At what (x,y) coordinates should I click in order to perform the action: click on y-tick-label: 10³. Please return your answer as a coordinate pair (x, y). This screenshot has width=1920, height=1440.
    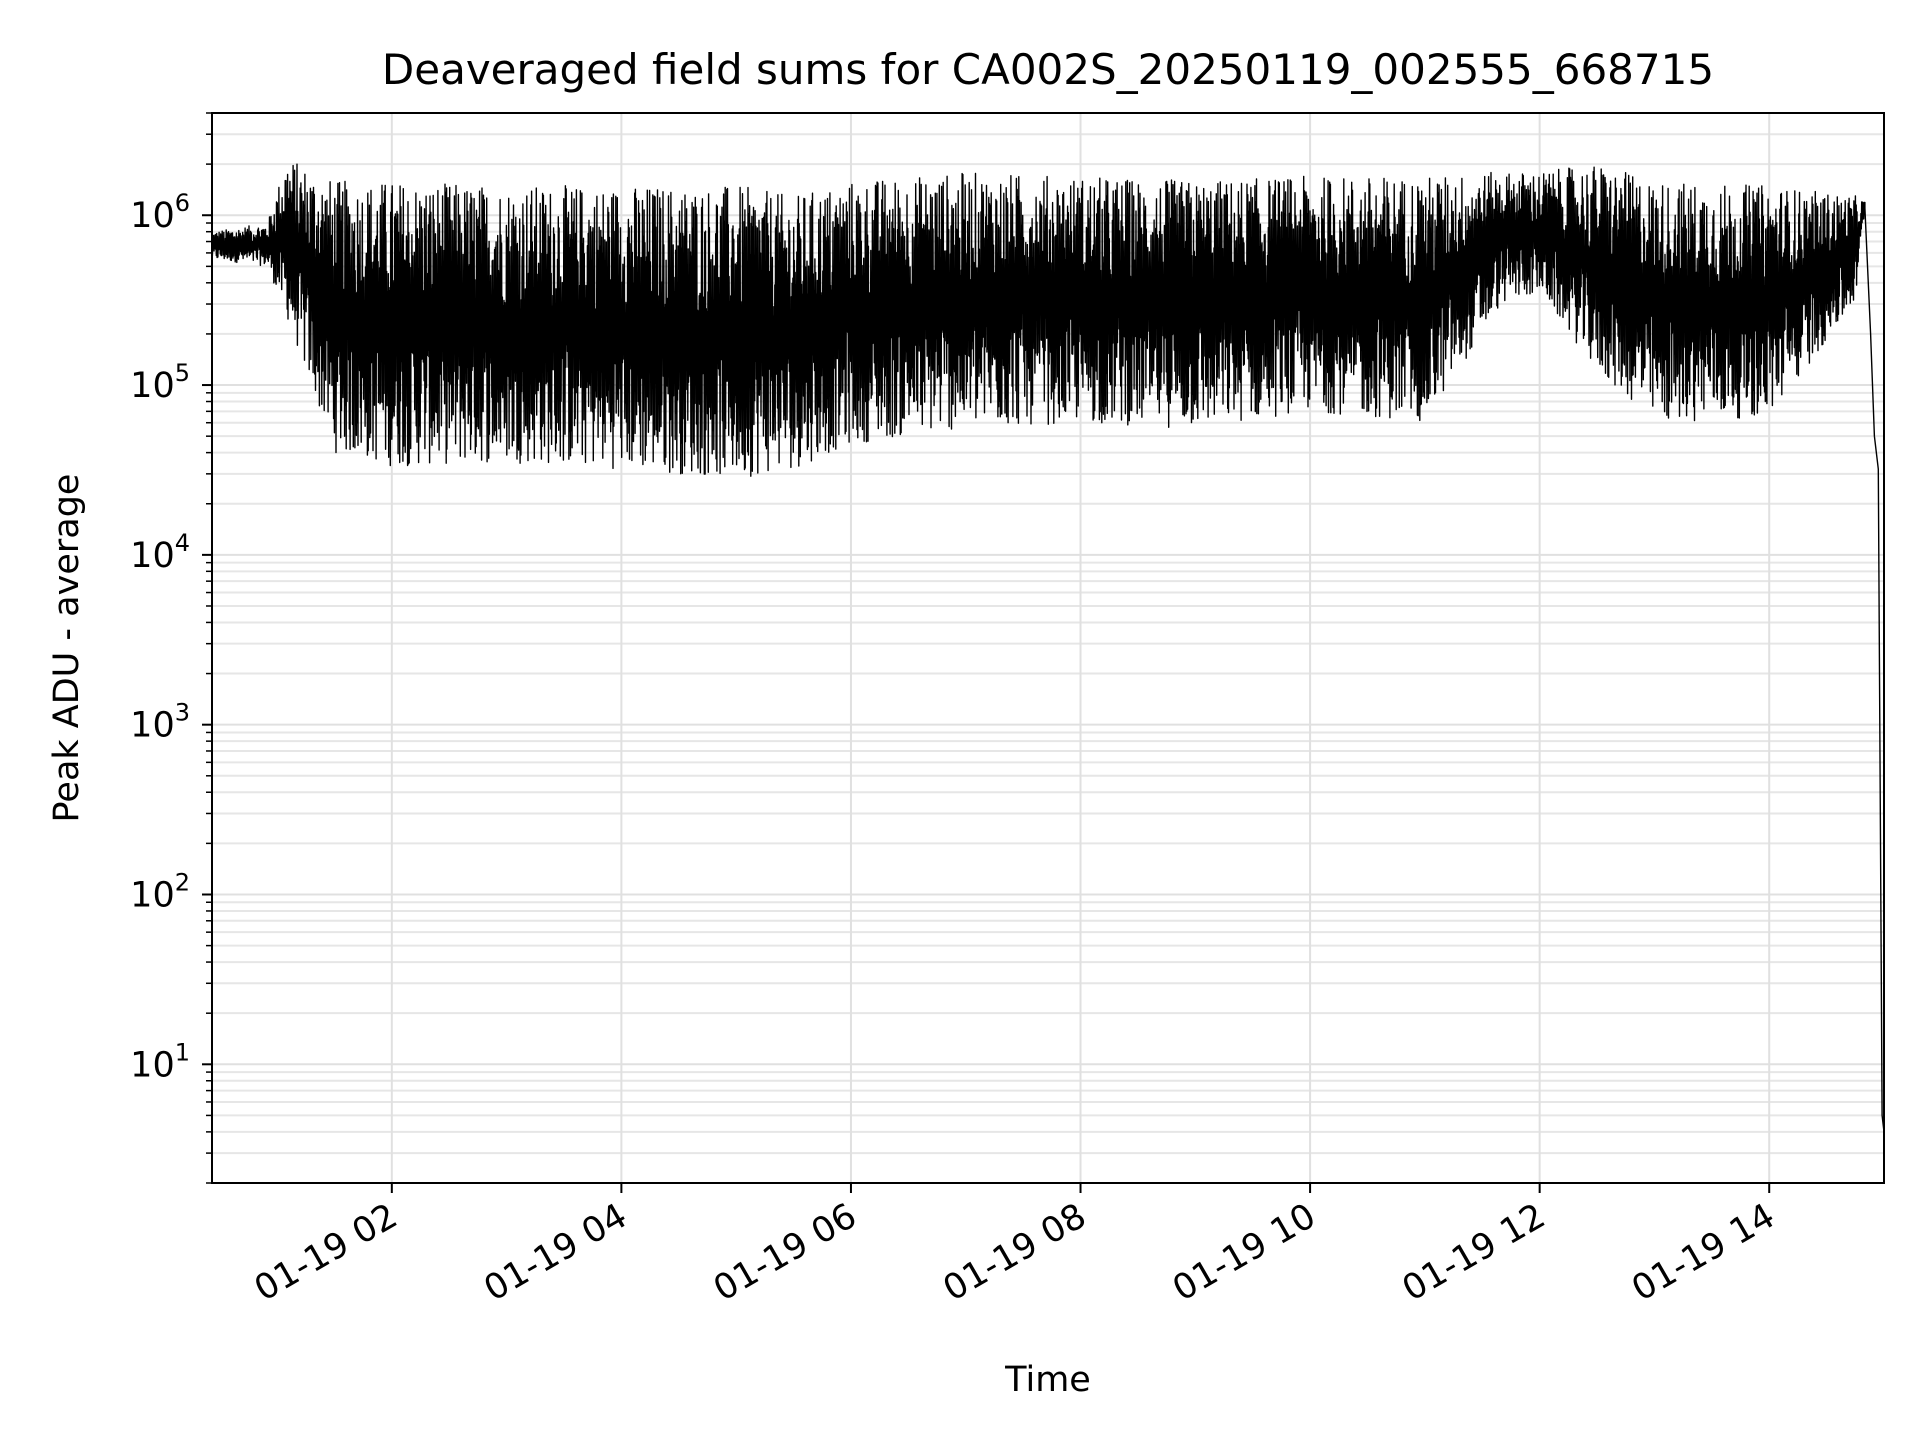
    Looking at the image, I should click on (160, 722).